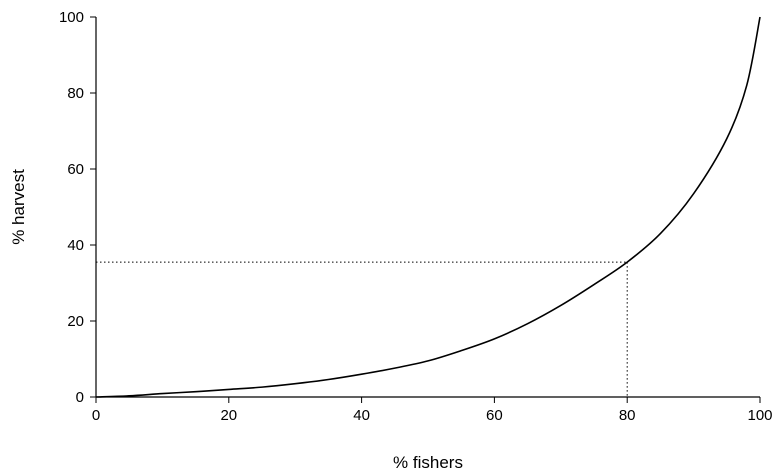 The image size is (778, 475). I want to click on x-tick-label: 100, so click(759, 415).